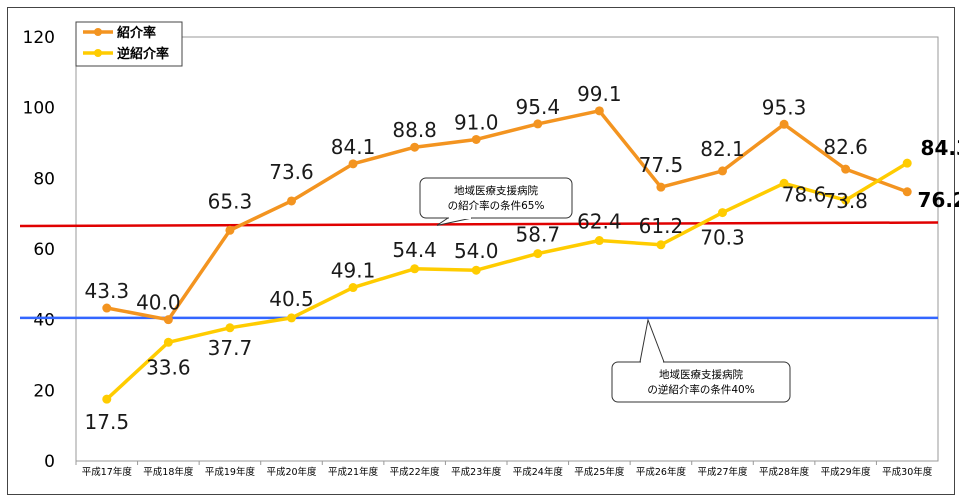  Describe the element at coordinates (143, 54) in the screenshot. I see `legend-label: 逆紹介率` at that location.